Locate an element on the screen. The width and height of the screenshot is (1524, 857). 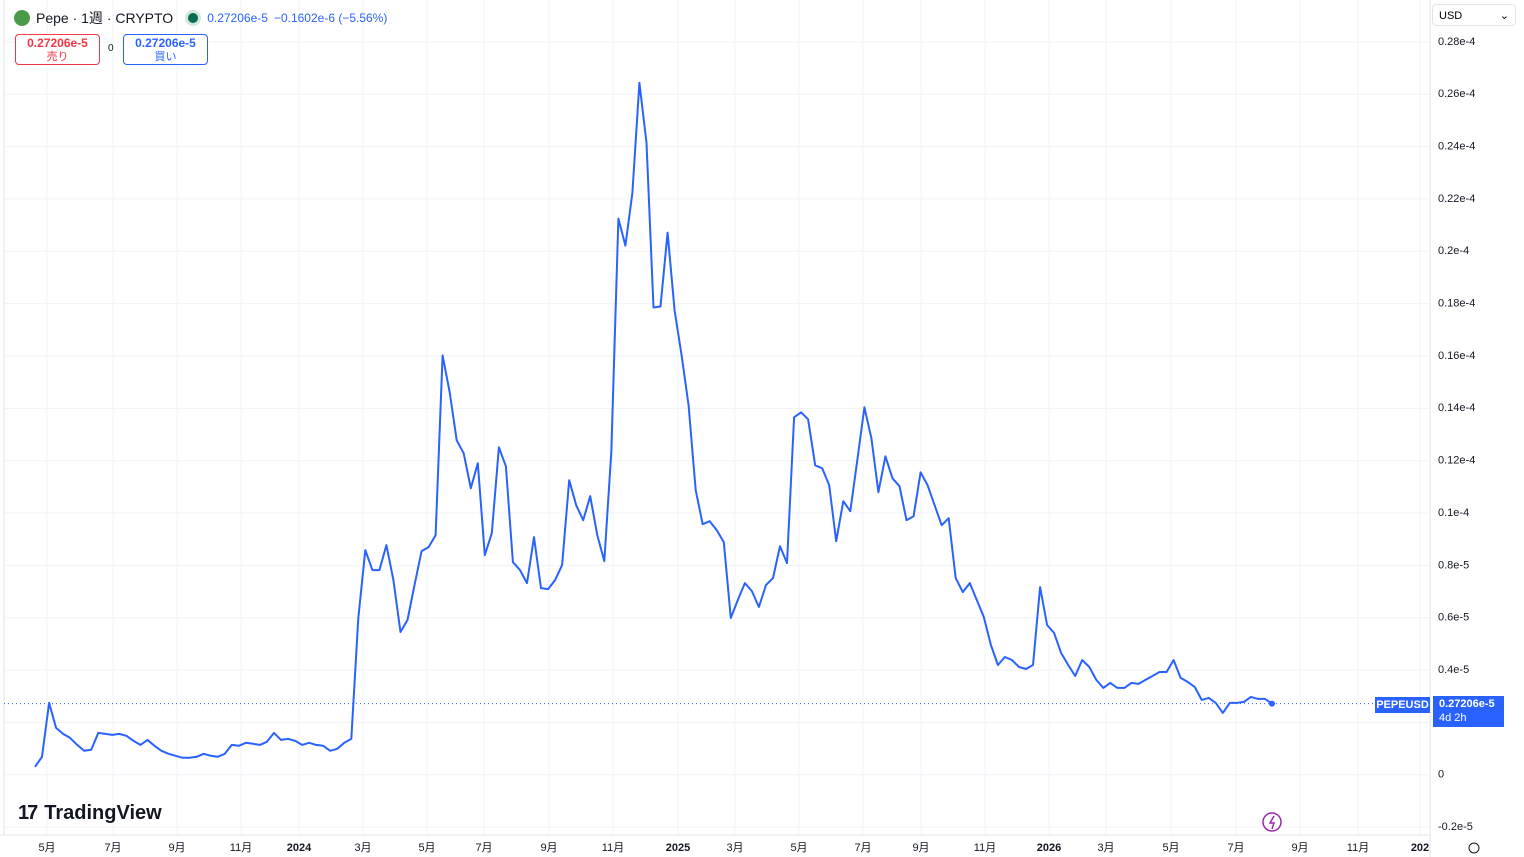
buy-label: 買い is located at coordinates (165, 57).